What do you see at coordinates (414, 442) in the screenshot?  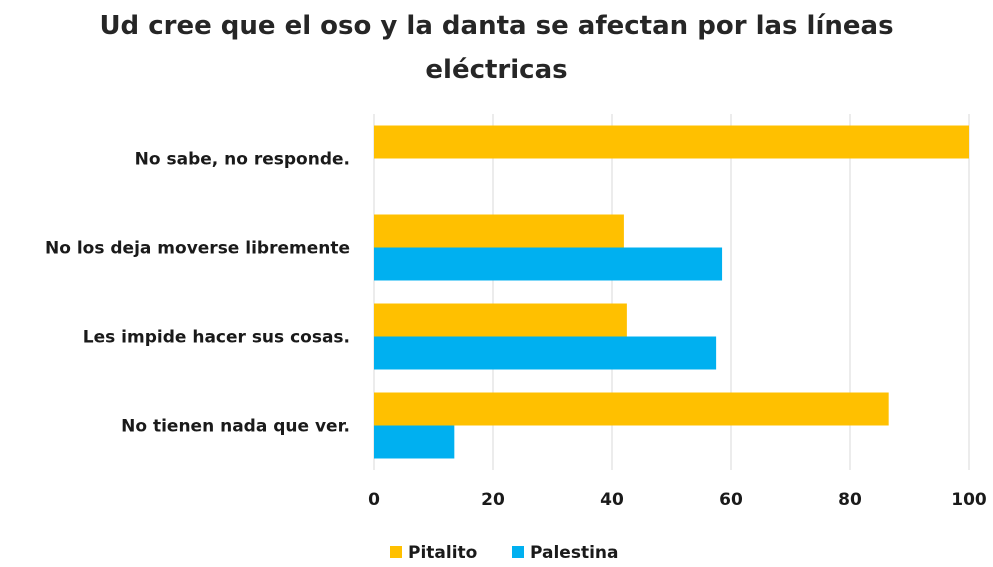 I see `bar-palestina-no-tienen-nada-que-ver` at bounding box center [414, 442].